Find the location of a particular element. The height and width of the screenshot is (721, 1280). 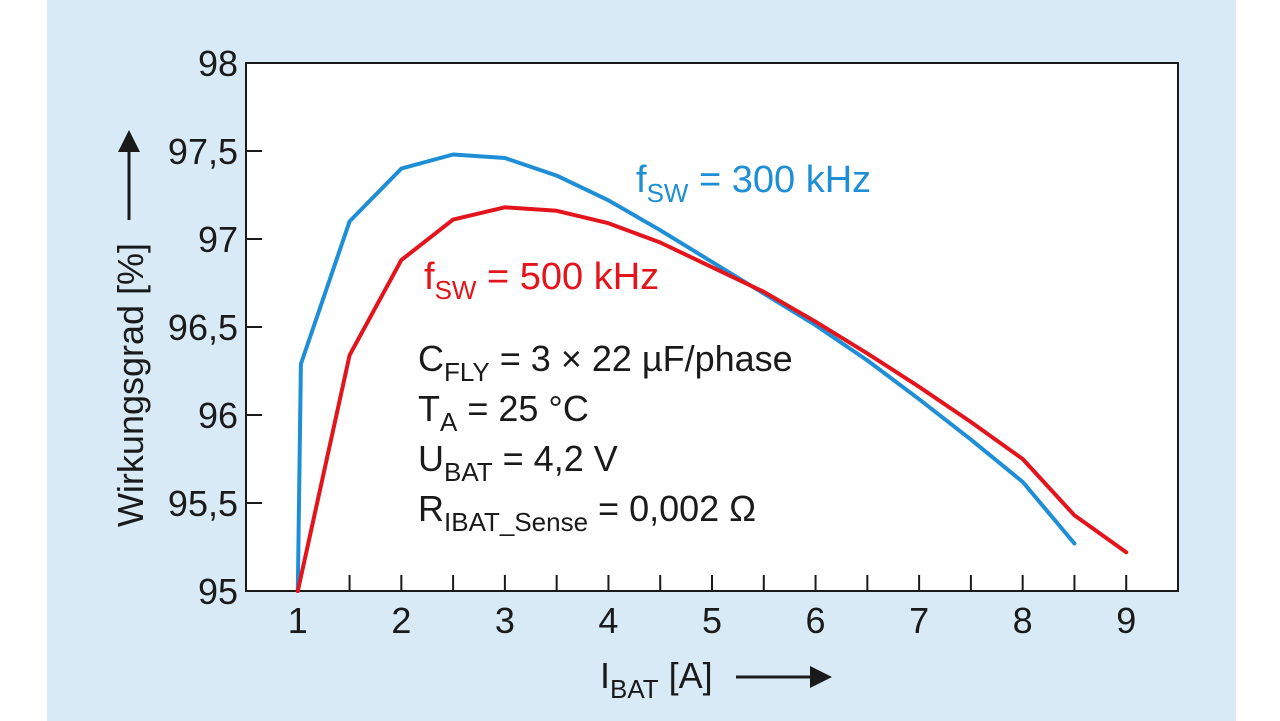

x-tick-label: 9 is located at coordinates (1126, 620).